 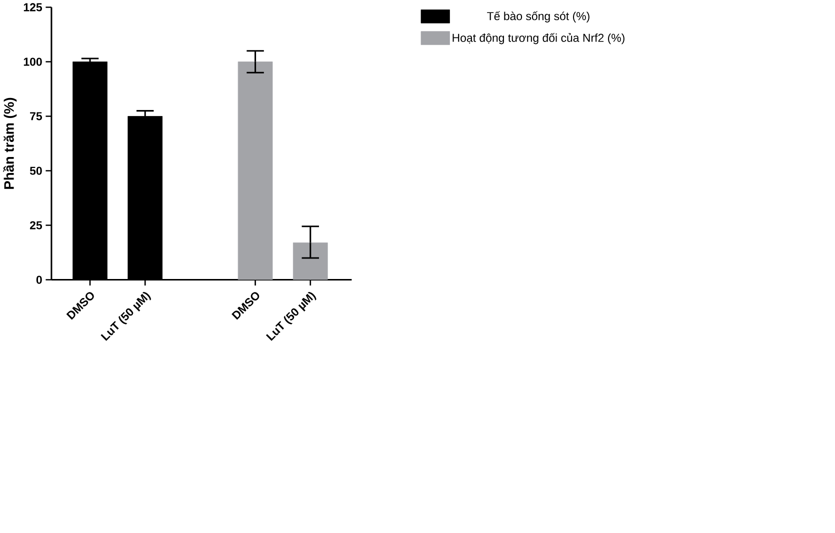 What do you see at coordinates (36, 170) in the screenshot?
I see `y-tick-label: 50` at bounding box center [36, 170].